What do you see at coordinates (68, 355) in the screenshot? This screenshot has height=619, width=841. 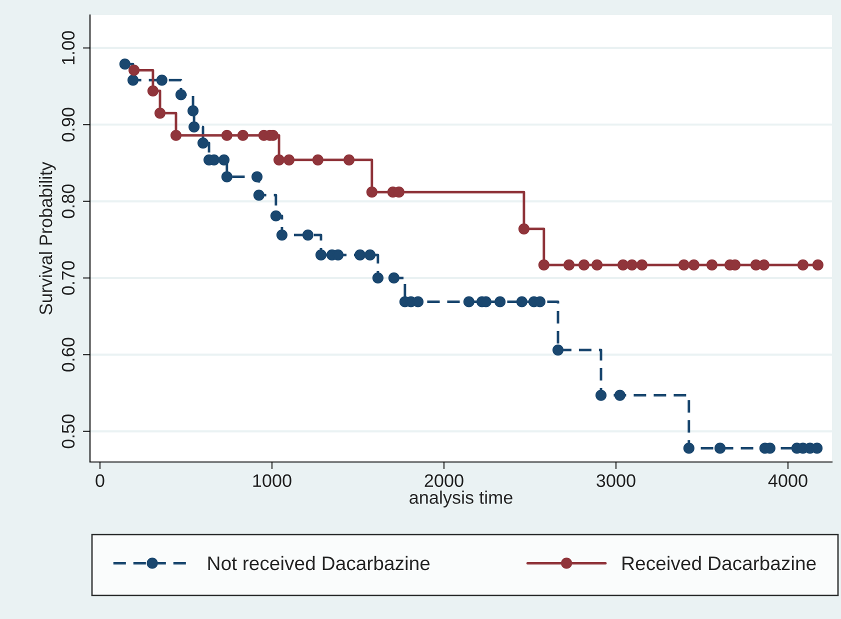 I see `y-tick-label: 0.60` at bounding box center [68, 355].